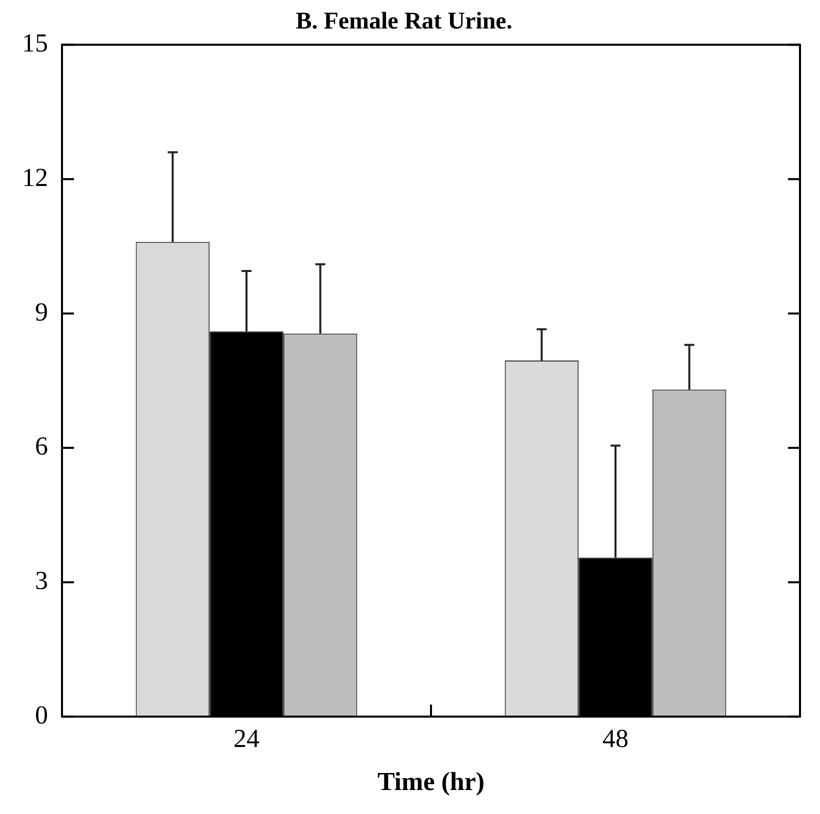 The width and height of the screenshot is (820, 814). What do you see at coordinates (247, 739) in the screenshot?
I see `x-tick-label: 24` at bounding box center [247, 739].